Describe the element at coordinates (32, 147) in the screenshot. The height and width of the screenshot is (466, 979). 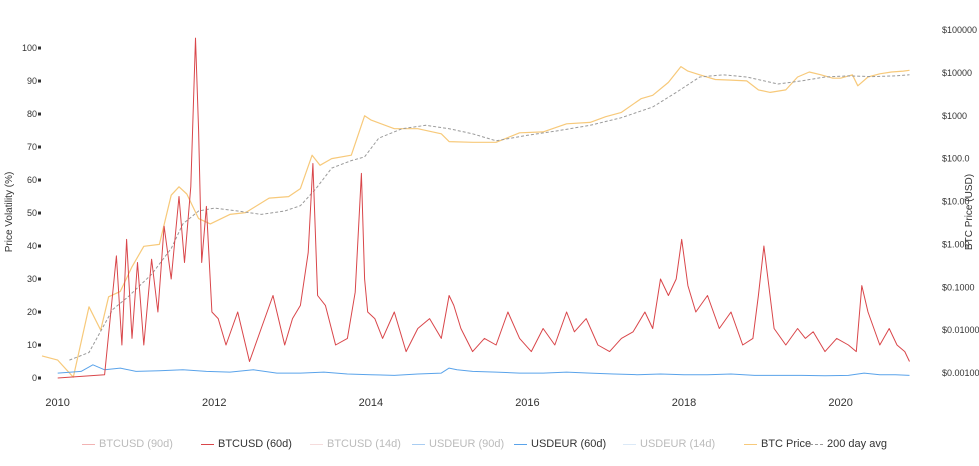
I see `y-tick-label: 70` at that location.